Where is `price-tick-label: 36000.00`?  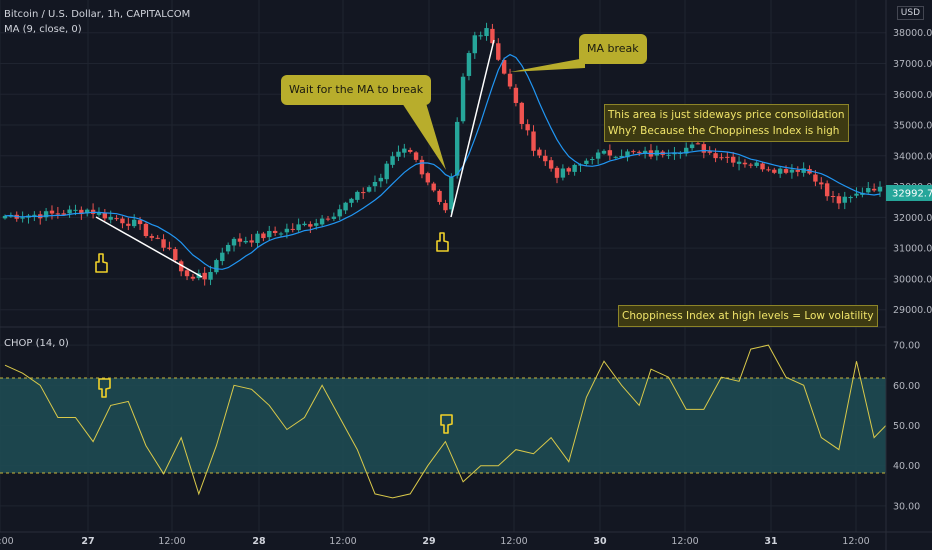
price-tick-label: 36000.00 is located at coordinates (912, 95).